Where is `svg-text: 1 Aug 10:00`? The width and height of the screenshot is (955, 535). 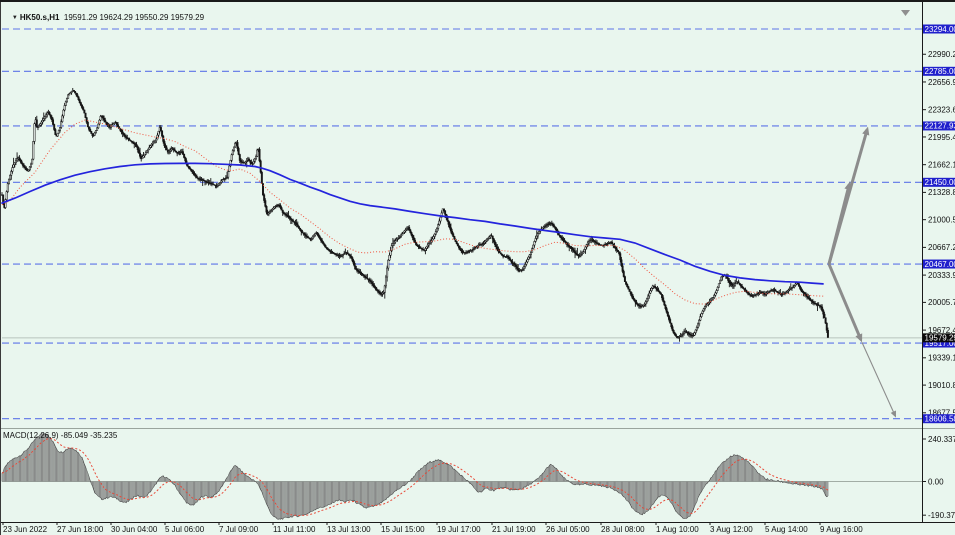 svg-text: 1 Aug 10:00 is located at coordinates (677, 529).